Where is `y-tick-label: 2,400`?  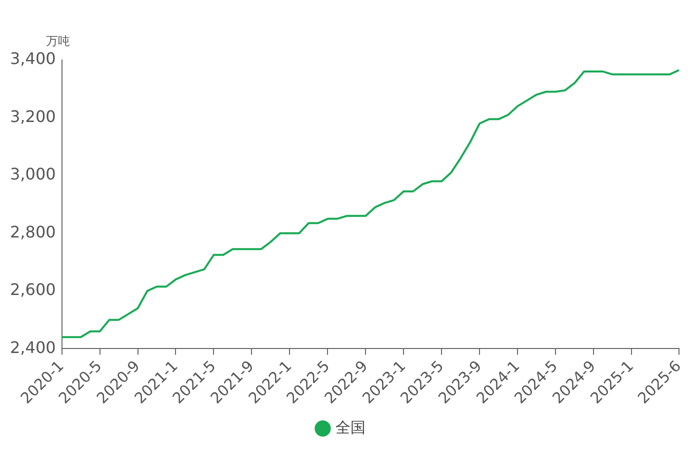
y-tick-label: 2,400 is located at coordinates (33, 347).